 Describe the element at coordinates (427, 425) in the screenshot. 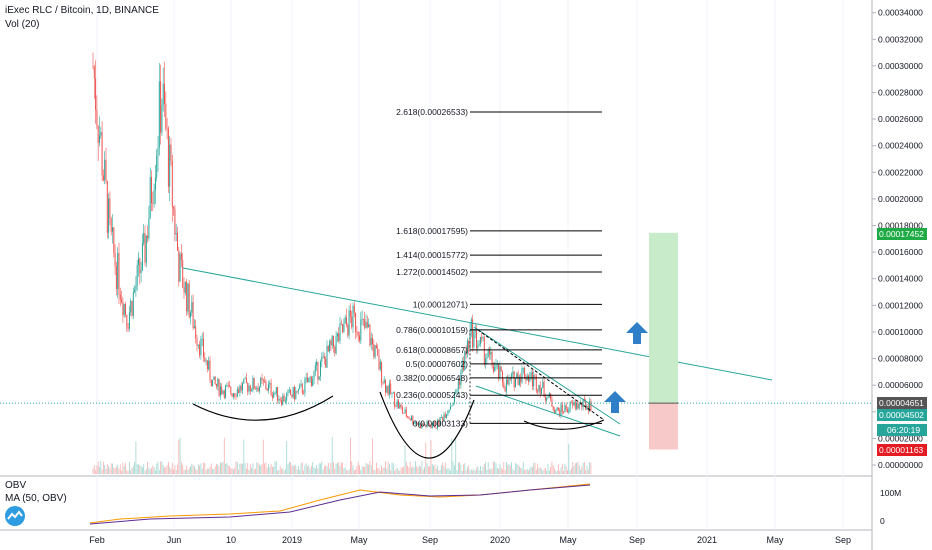

I see `cup-arc` at that location.